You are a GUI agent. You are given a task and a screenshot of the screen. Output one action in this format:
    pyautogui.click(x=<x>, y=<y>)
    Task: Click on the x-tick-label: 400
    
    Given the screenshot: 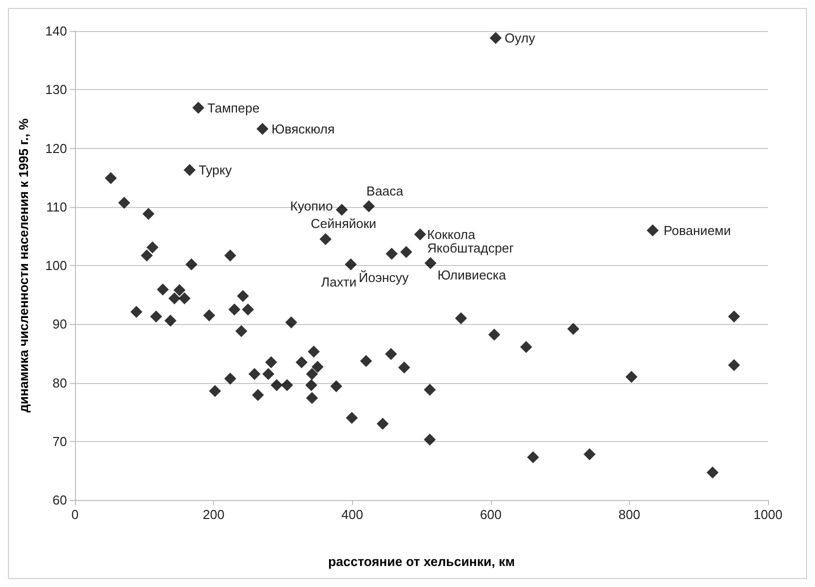 What is the action you would take?
    pyautogui.click(x=352, y=514)
    